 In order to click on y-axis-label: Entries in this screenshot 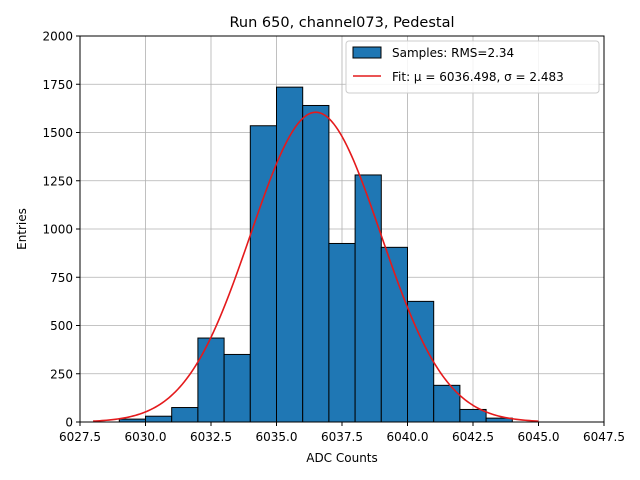, I will do `click(22, 229)`.